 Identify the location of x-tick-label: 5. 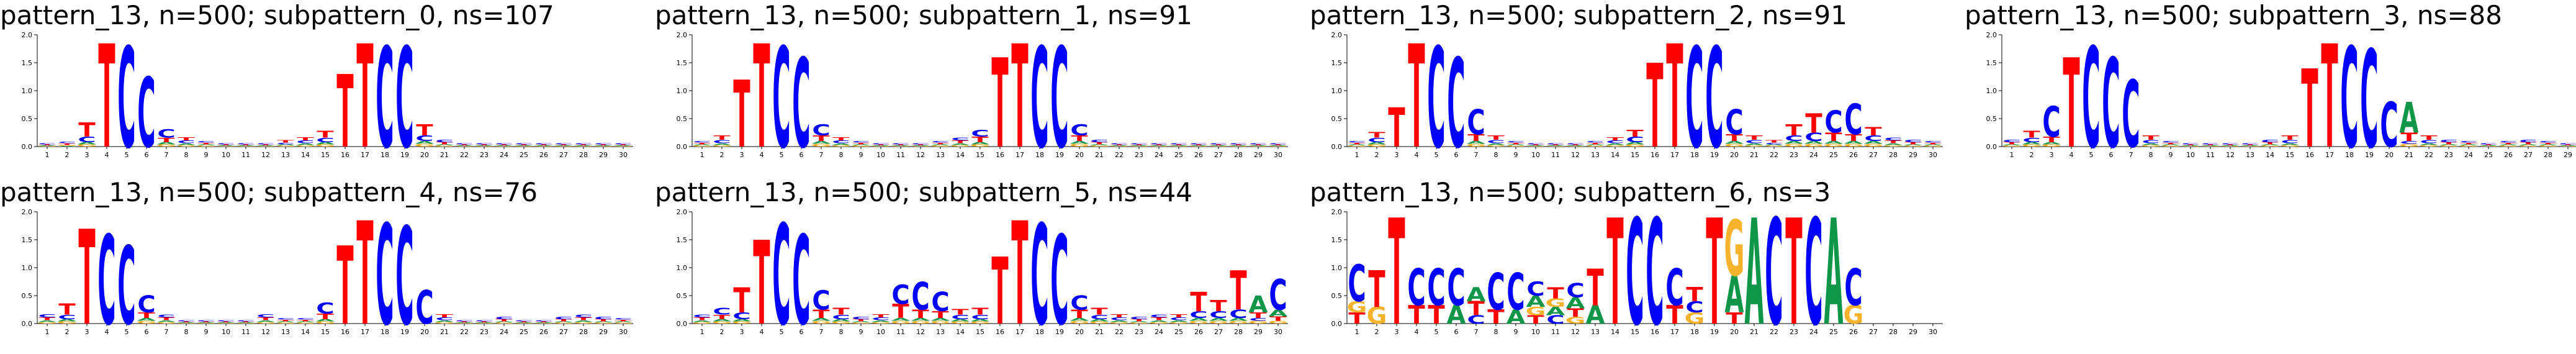
(127, 332).